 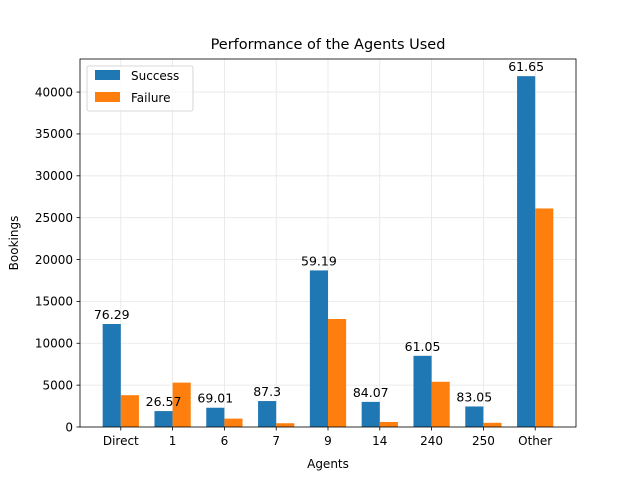 I want to click on x-axis-label: Agents, so click(x=328, y=464).